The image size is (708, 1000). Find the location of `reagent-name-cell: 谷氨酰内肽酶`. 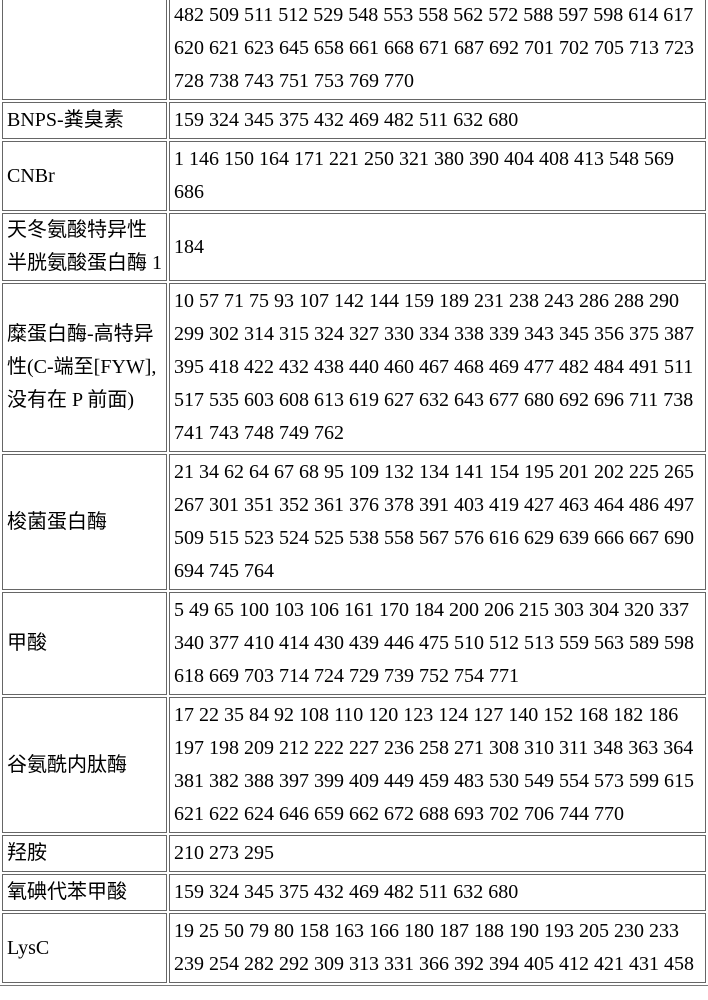

reagent-name-cell: 谷氨酰内肽酶 is located at coordinates (84, 765).